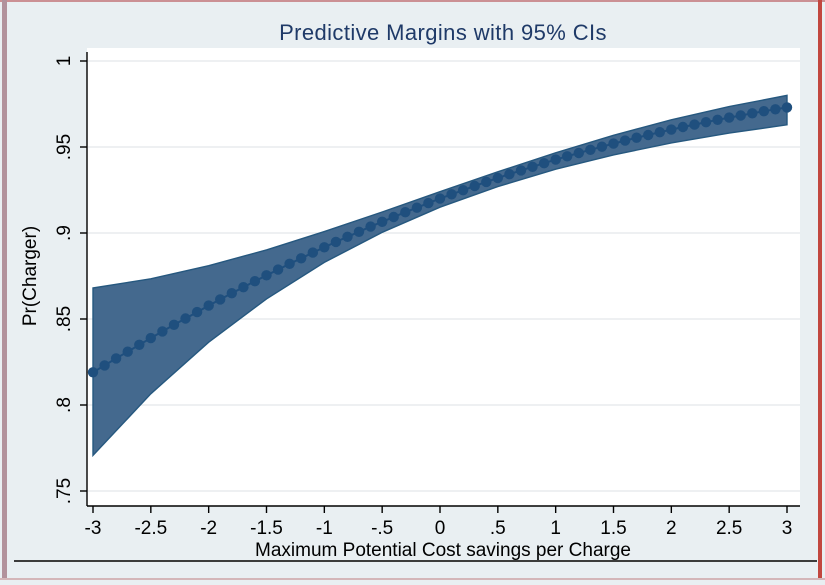  Describe the element at coordinates (64, 405) in the screenshot. I see `y-tick-label: .8` at that location.